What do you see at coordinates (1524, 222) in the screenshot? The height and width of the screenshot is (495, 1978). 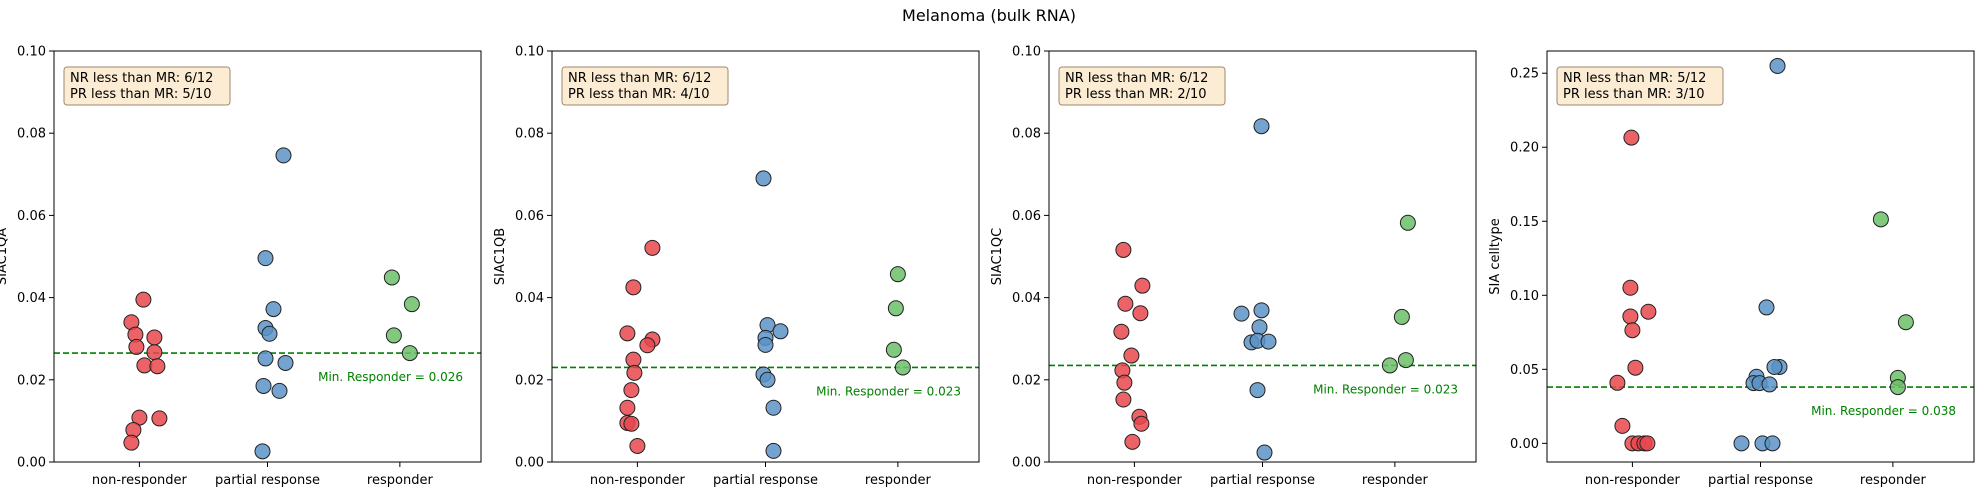 I see `y-tick-label: 0.15` at bounding box center [1524, 222].